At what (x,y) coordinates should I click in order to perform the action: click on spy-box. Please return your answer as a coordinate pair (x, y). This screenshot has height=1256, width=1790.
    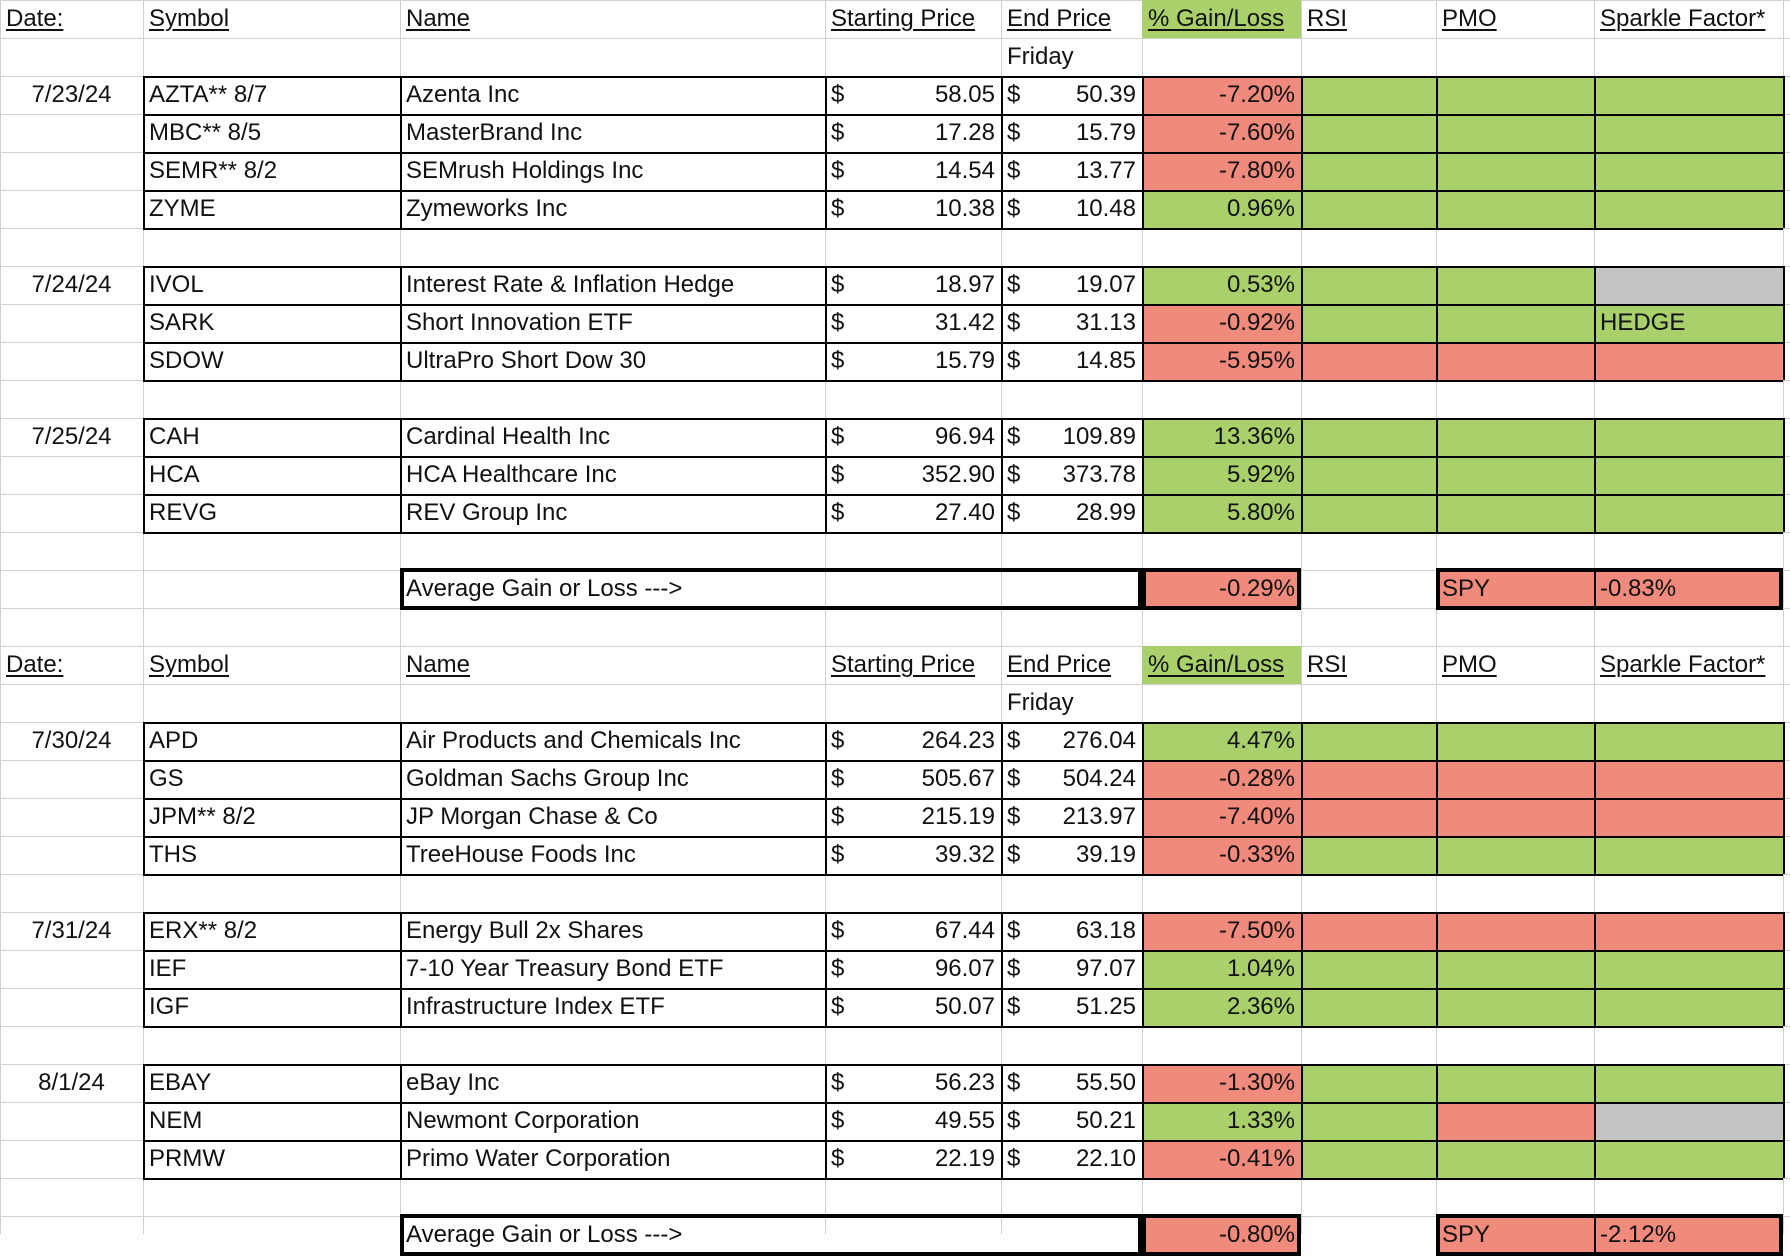
    Looking at the image, I should click on (1609, 589).